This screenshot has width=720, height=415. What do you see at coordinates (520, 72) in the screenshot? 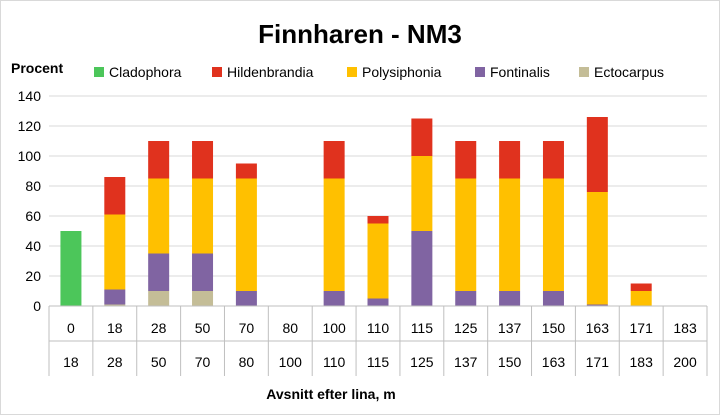
I see `legend-label-fontinalis: Fontinalis` at bounding box center [520, 72].